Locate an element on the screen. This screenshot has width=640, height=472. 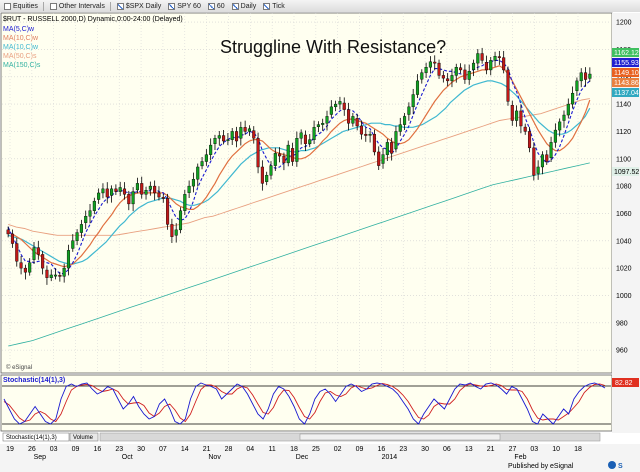
esignal-logo-mark is located at coordinates (612, 465).